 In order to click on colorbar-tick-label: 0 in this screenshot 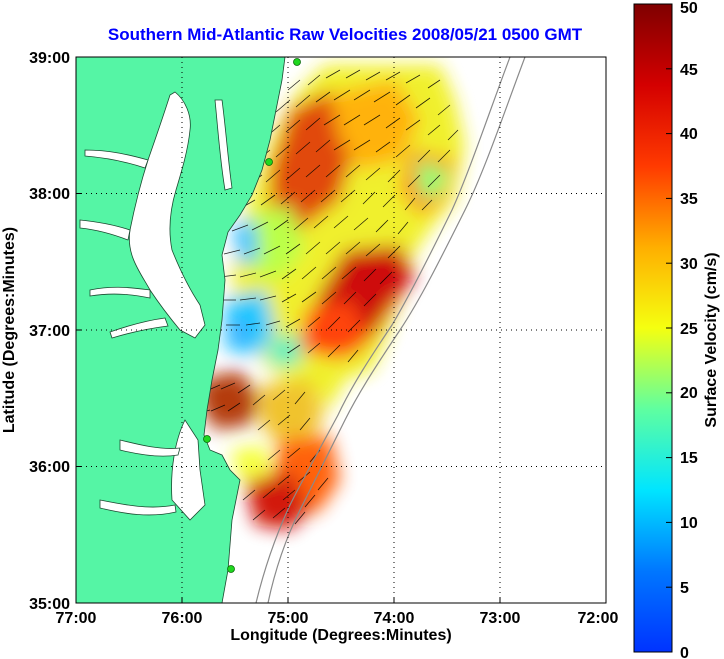, I will do `click(684, 652)`.